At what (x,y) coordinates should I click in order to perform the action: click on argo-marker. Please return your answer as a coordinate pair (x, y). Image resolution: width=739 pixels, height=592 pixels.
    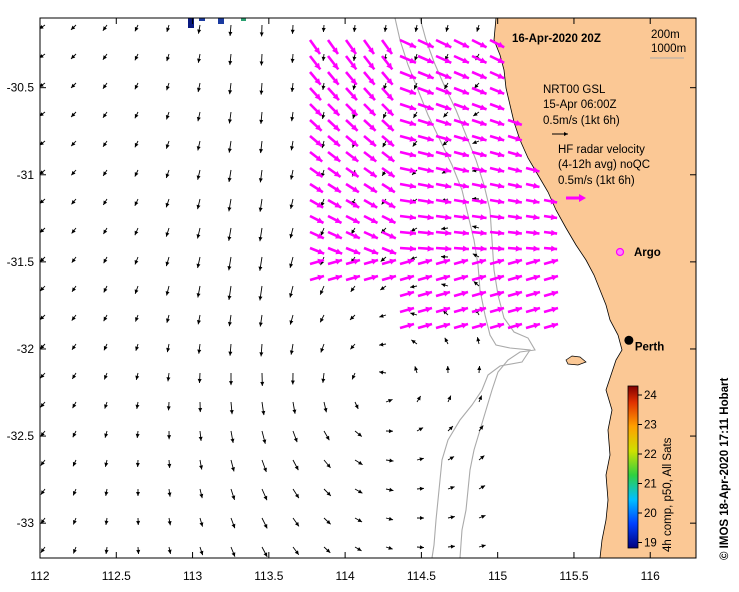
    Looking at the image, I should click on (620, 252).